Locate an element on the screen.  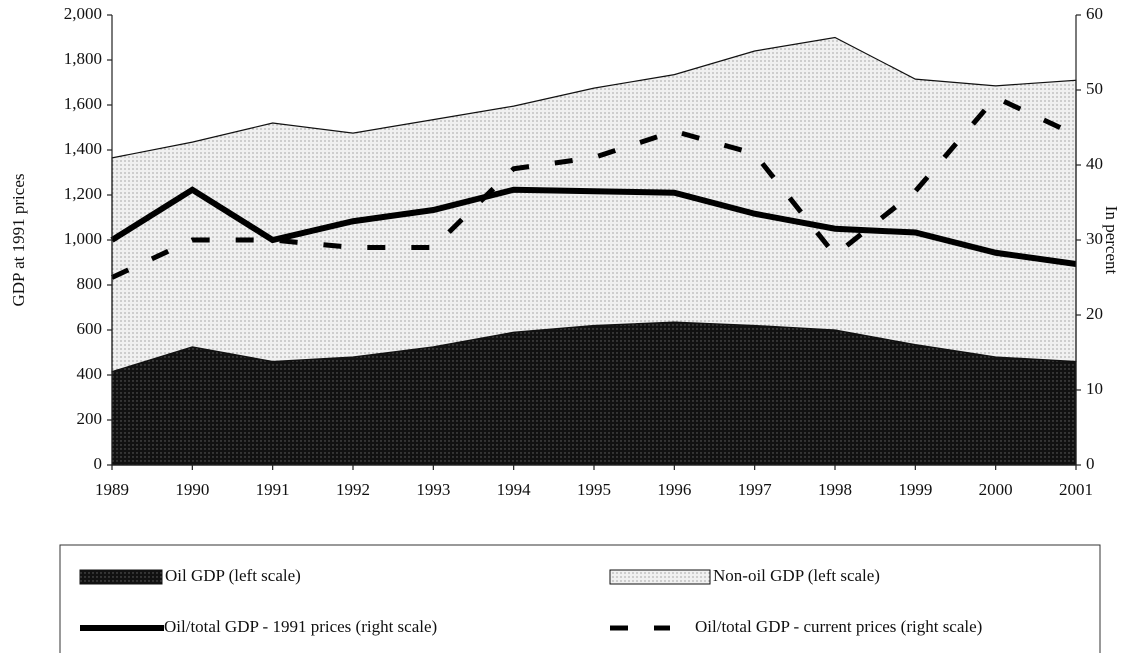
y2-tick-label: 30 is located at coordinates (1094, 238).